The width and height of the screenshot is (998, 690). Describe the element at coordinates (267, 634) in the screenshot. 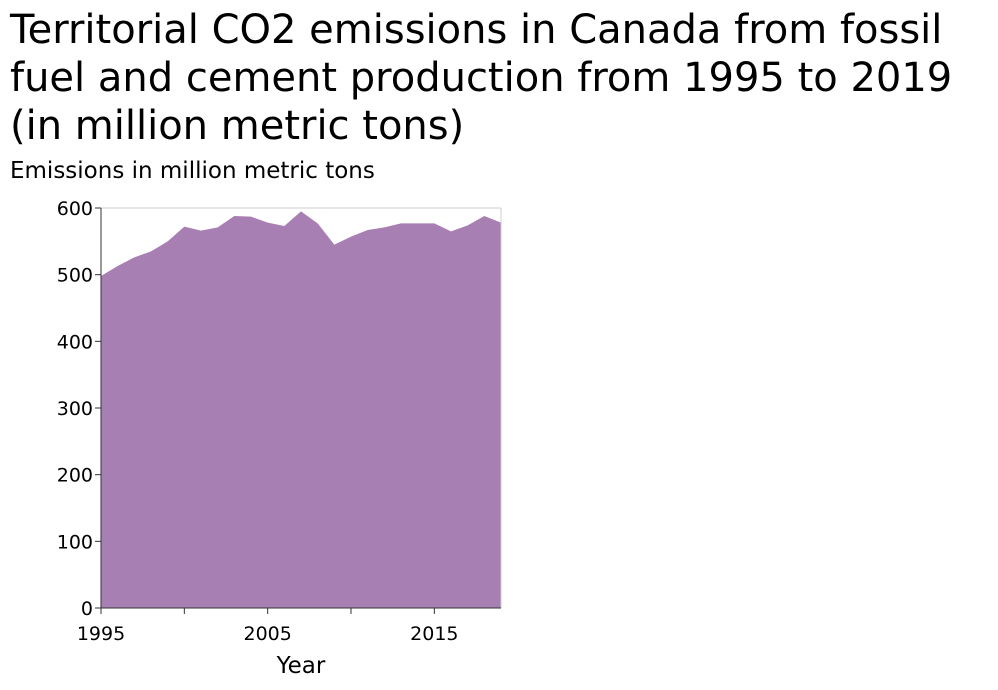

I see `x-tick-label-2005: 2005` at that location.